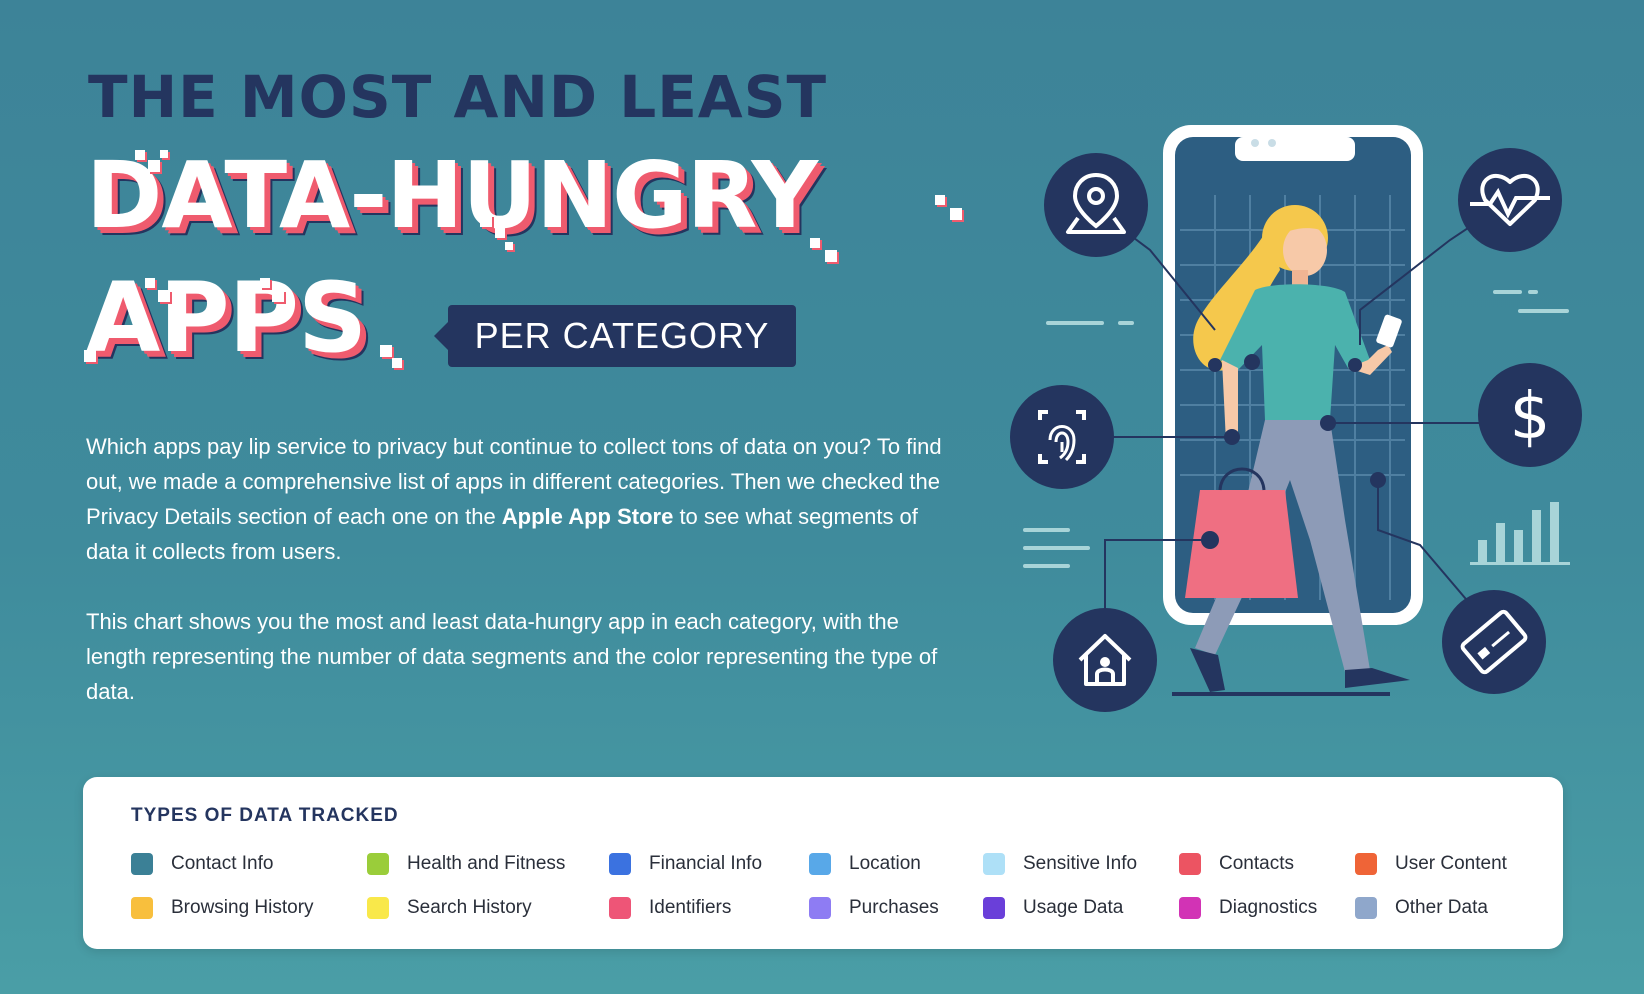 The image size is (1644, 994). I want to click on legend-item: Other Data, so click(1421, 908).